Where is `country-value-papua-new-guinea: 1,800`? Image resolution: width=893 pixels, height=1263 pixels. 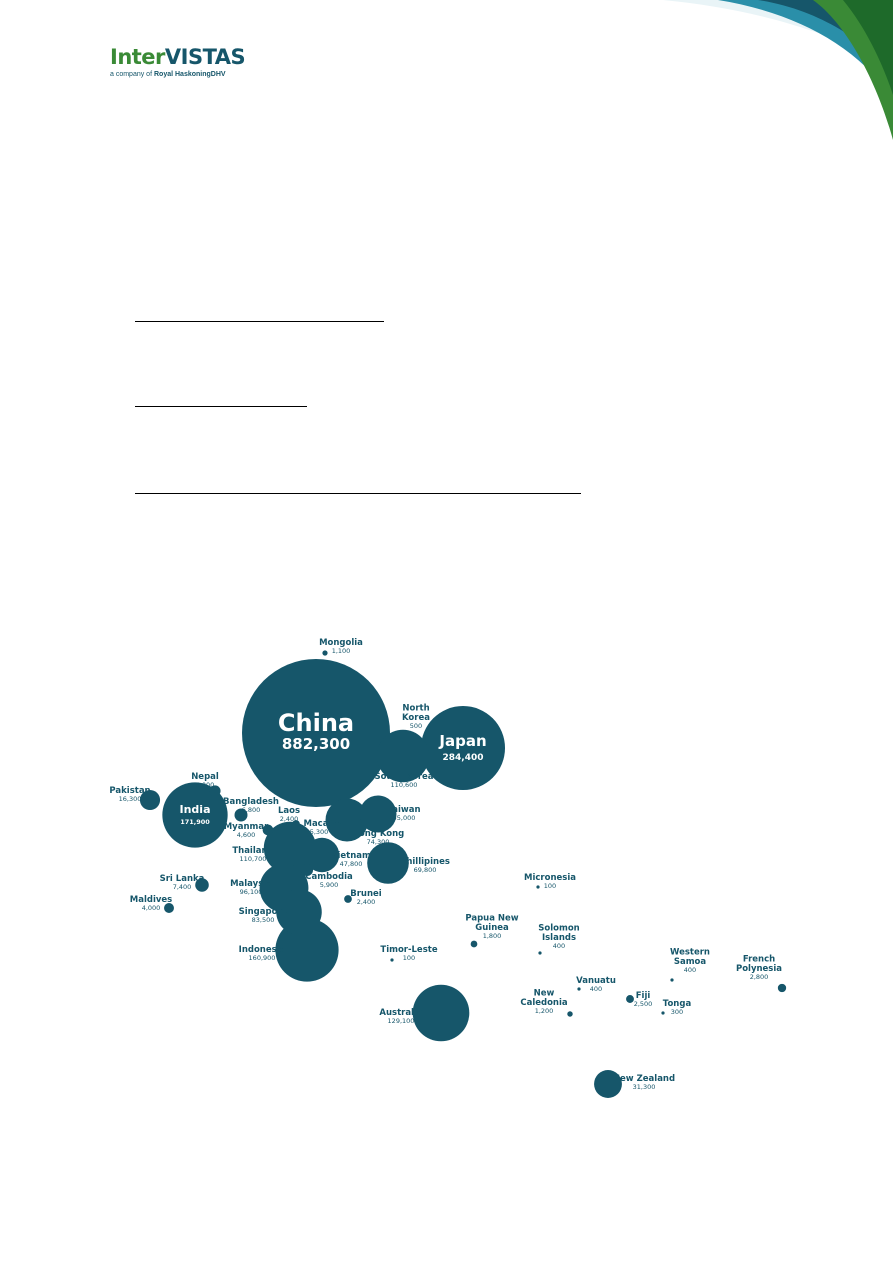 country-value-papua-new-guinea: 1,800 is located at coordinates (492, 936).